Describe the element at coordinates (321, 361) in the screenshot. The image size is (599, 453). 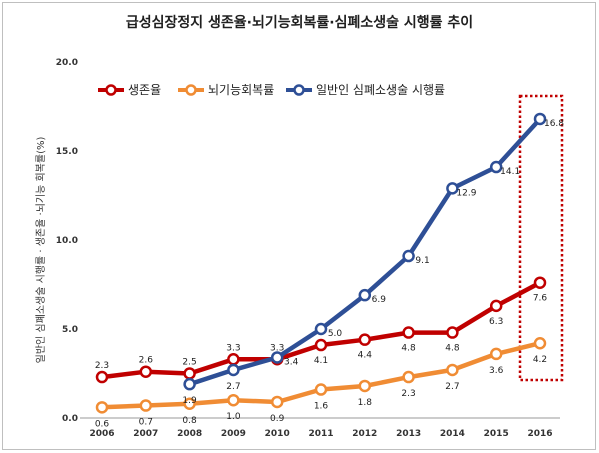
I see `data-label: 4.1` at that location.